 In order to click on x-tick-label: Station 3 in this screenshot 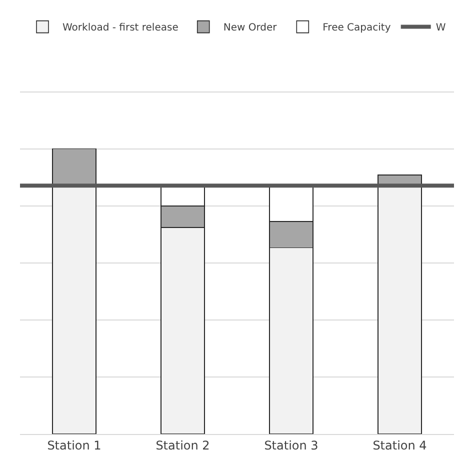, I will do `click(291, 445)`.